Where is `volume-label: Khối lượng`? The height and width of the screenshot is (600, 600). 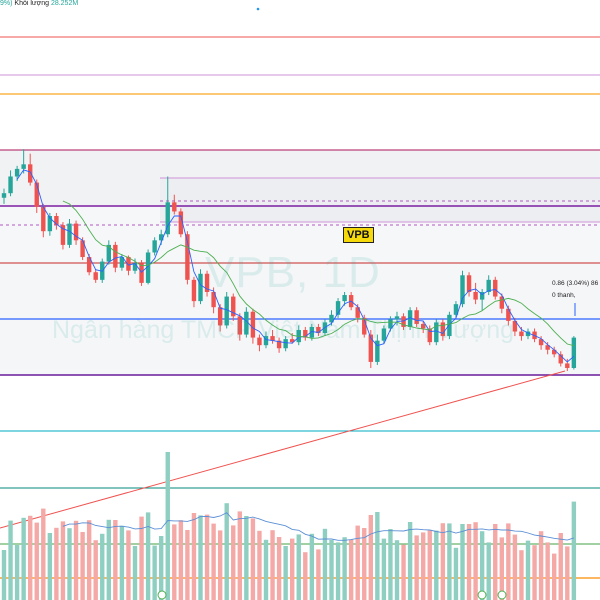
volume-label: Khối lượng is located at coordinates (31, 3).